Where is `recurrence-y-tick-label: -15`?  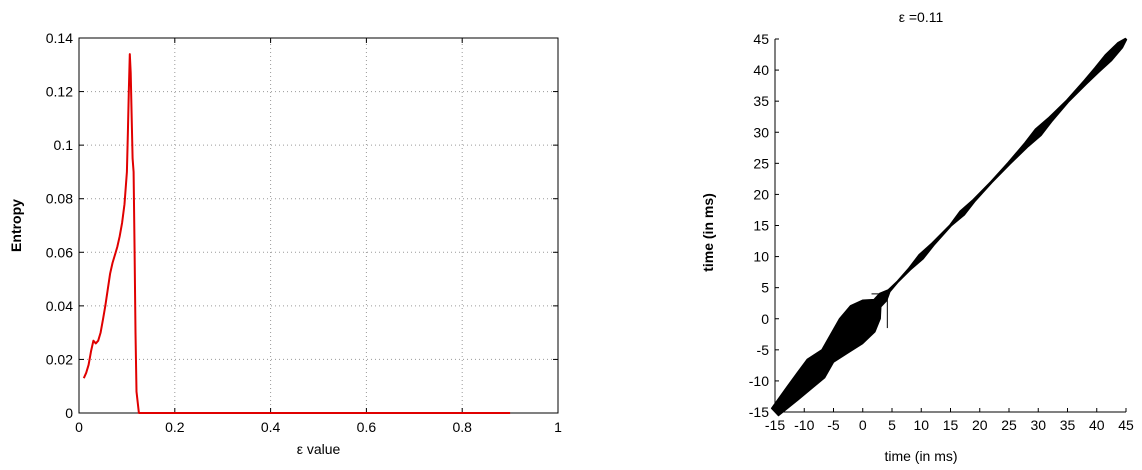
recurrence-y-tick-label: -15 is located at coordinates (759, 412).